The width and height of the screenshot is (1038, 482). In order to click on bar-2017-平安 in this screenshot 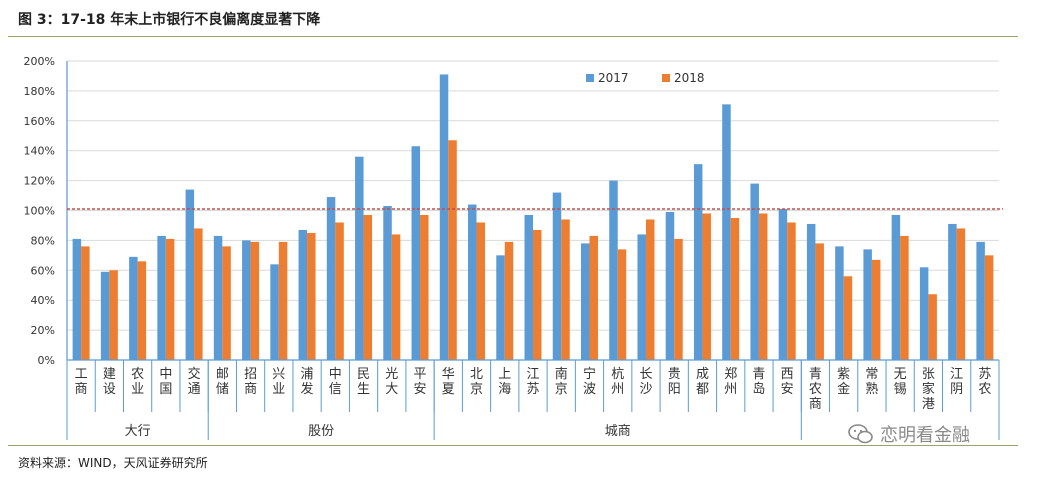, I will do `click(416, 253)`.